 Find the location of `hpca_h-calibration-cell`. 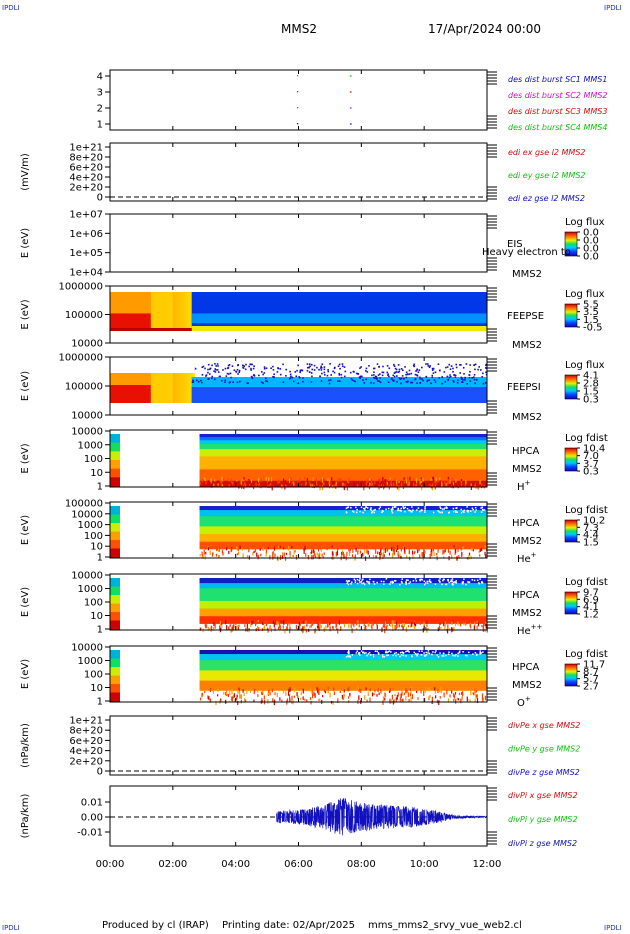

hpca_h-calibration-cell is located at coordinates (115, 447).